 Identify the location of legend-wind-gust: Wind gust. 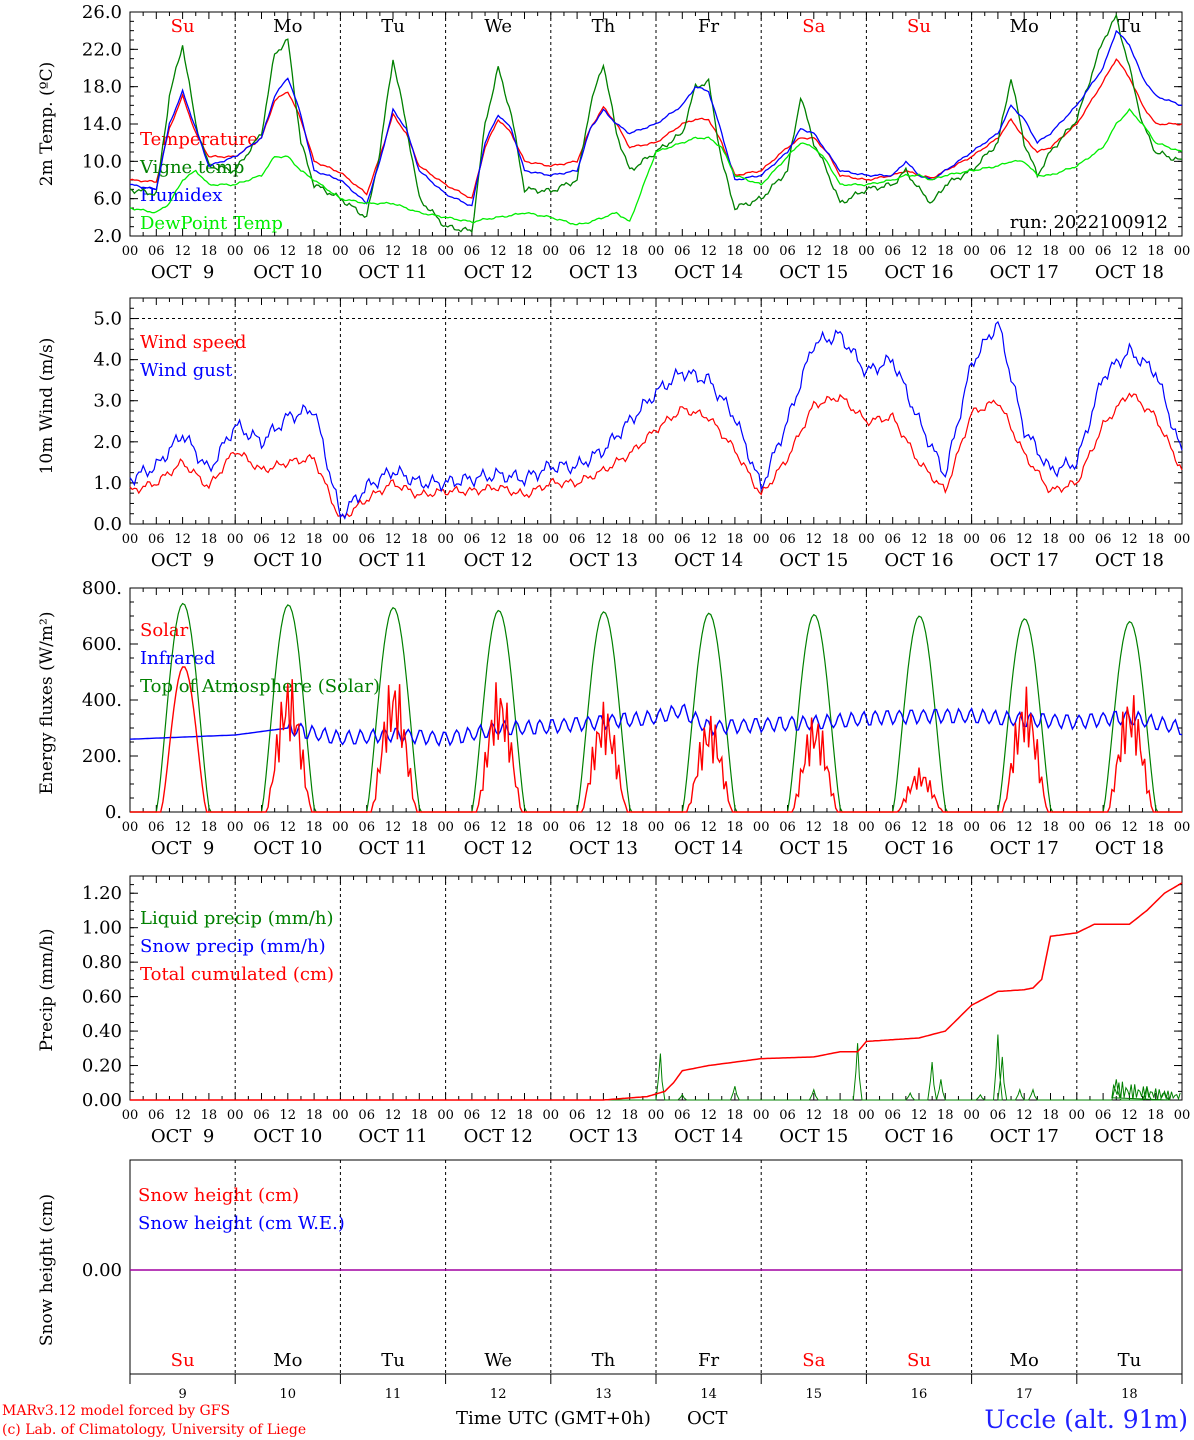
(186, 370).